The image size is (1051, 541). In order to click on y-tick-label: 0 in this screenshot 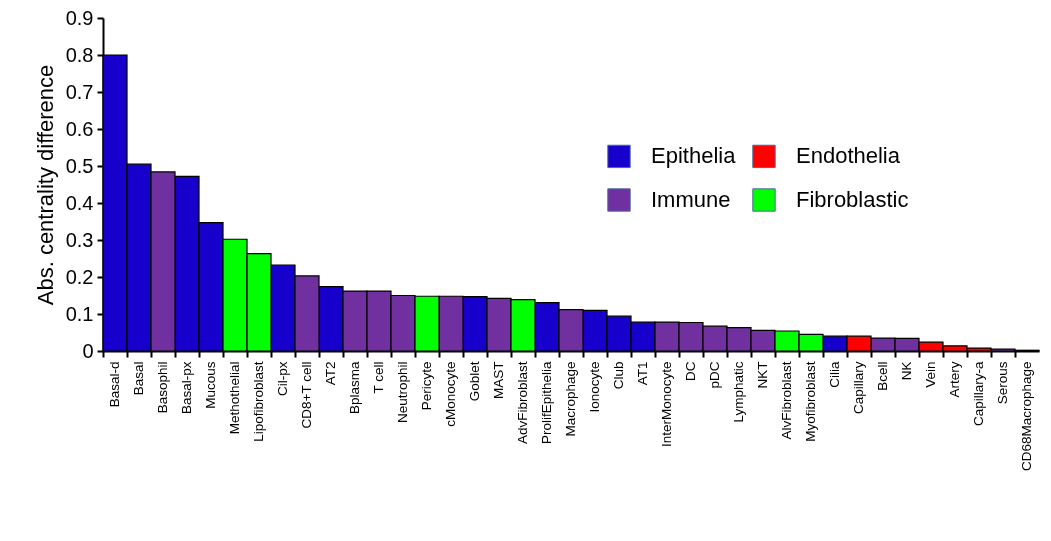, I will do `click(88, 350)`.